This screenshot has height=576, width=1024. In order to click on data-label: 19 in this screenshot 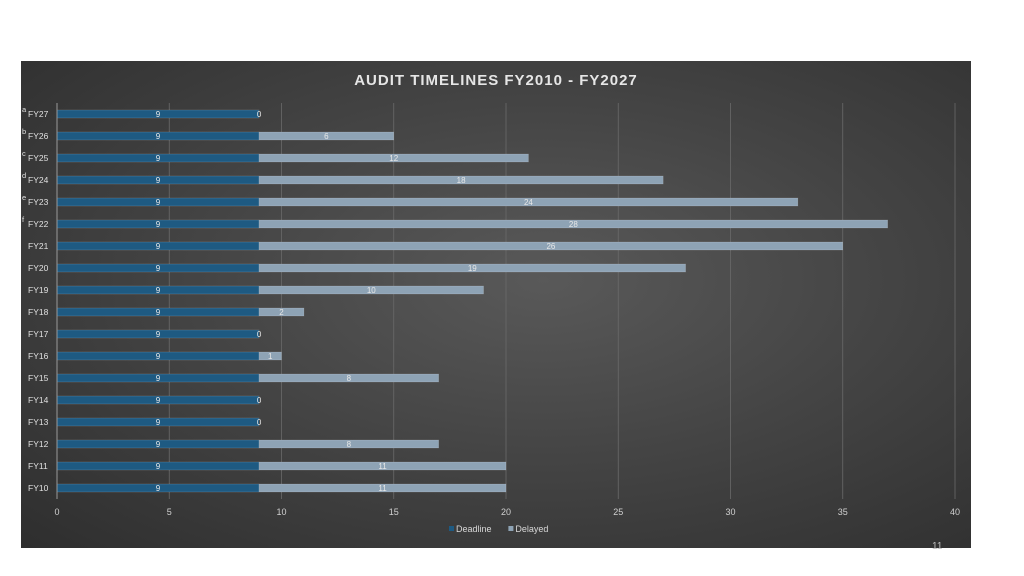, I will do `click(472, 268)`.